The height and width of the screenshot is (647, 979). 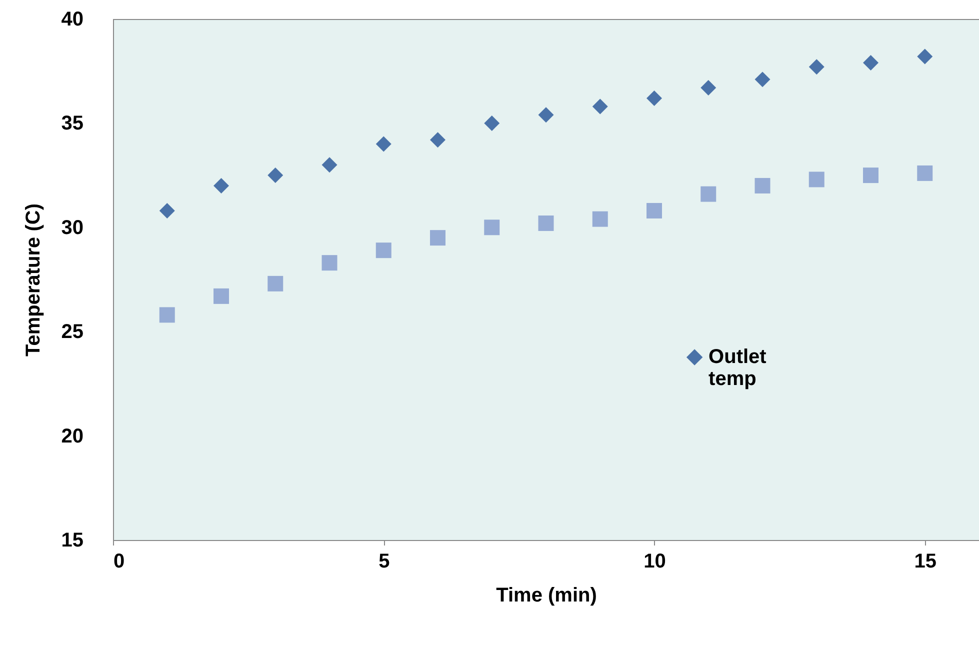 I want to click on y-tick-label: 30, so click(x=72, y=227).